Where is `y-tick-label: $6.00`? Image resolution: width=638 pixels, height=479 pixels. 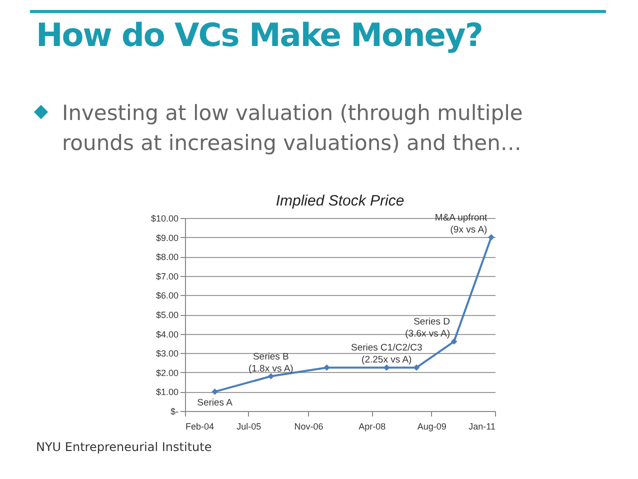 y-tick-label: $6.00 is located at coordinates (167, 295).